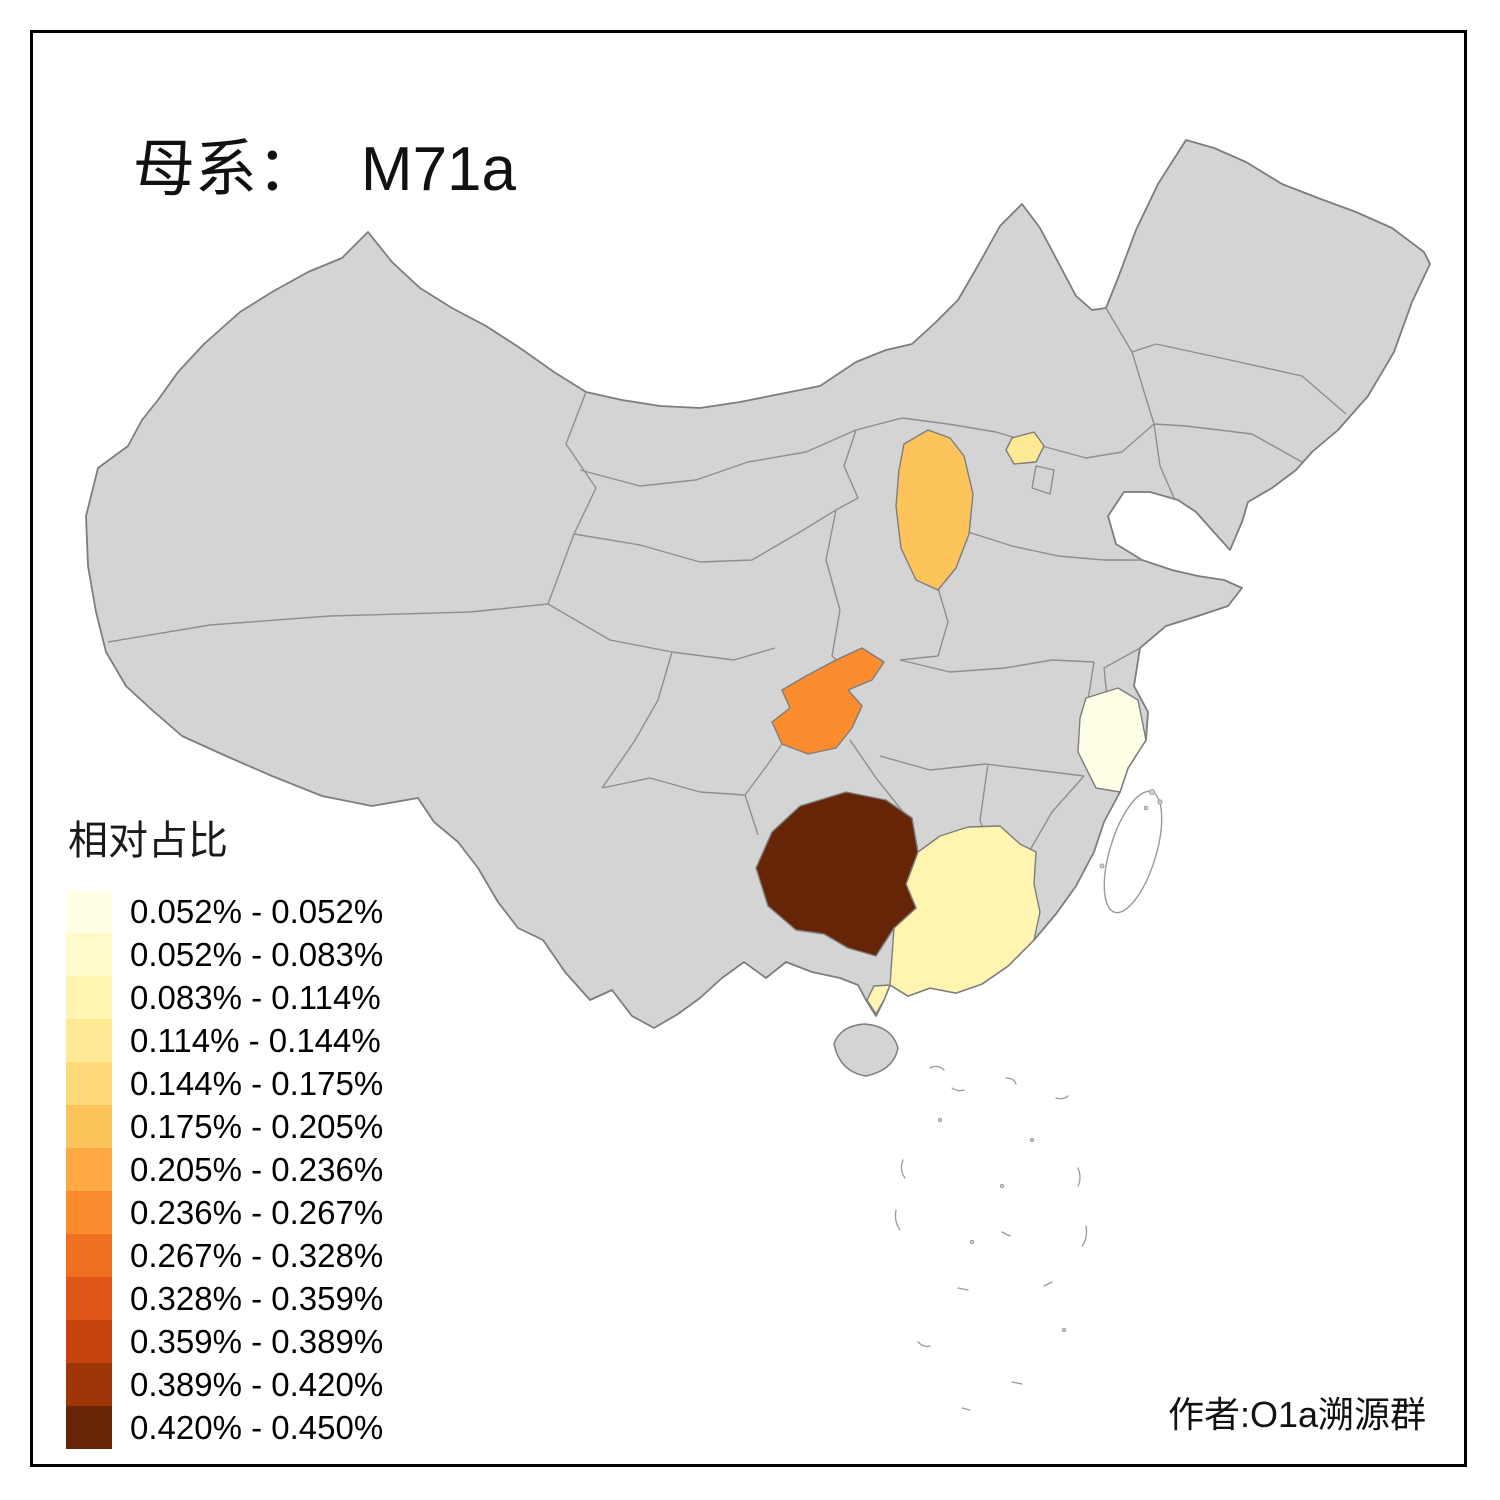 This screenshot has width=1500, height=1500. Describe the element at coordinates (257, 1212) in the screenshot. I see `legend-label: 0.236% - 0.267%` at that location.